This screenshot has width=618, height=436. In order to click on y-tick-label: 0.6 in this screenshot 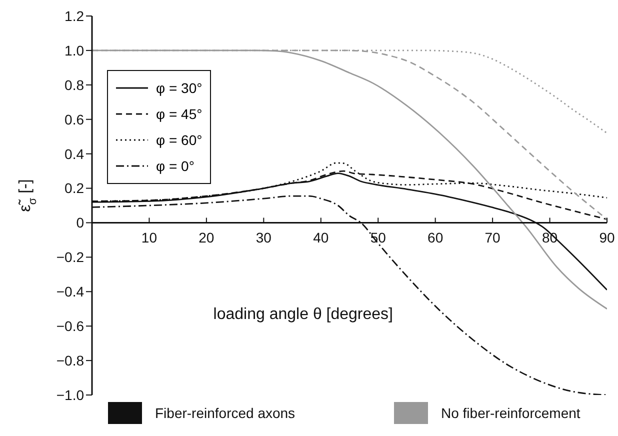, I will do `click(74, 119)`.